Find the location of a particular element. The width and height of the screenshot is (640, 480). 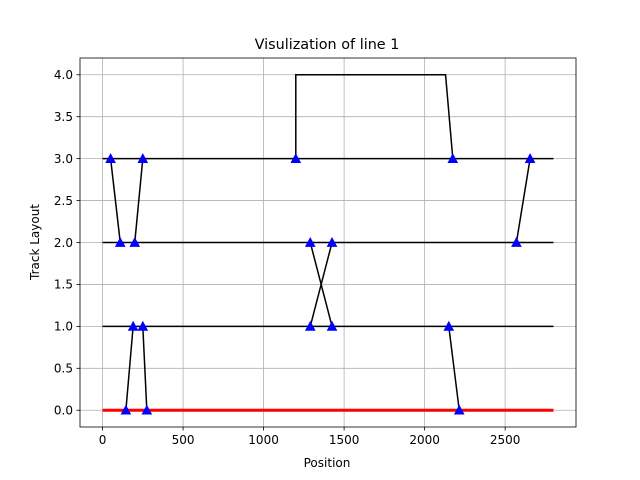

y-tick-label: 0.0 is located at coordinates (63, 411).